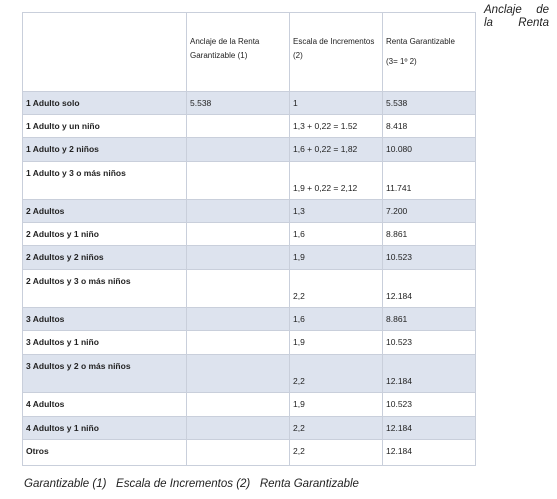  Describe the element at coordinates (104, 211) in the screenshot. I see `table-cell: 2 Adultos` at that location.